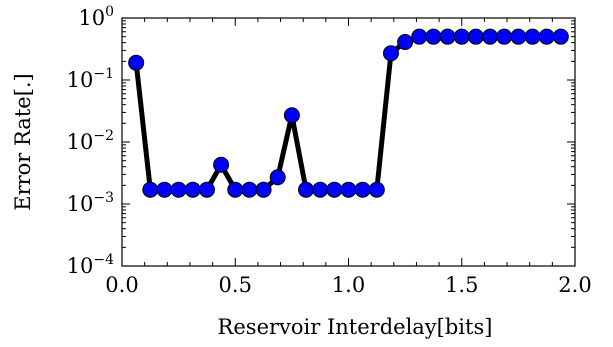  What do you see at coordinates (574, 285) in the screenshot?
I see `x-tick-label: 2.0` at bounding box center [574, 285].